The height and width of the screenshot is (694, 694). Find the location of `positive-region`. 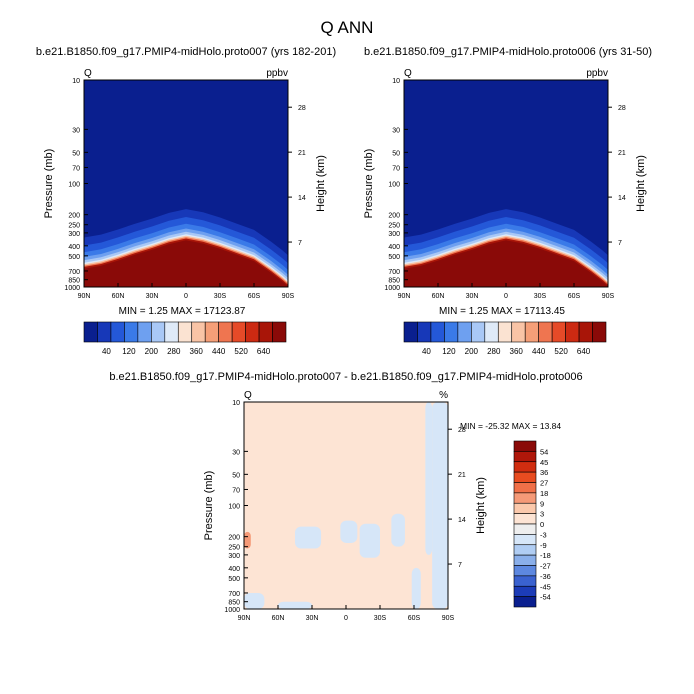

positive-region is located at coordinates (247, 540).